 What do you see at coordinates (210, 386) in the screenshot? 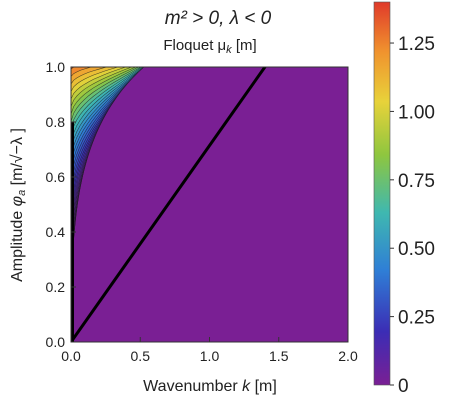
I see `x-axis-label: Wavenumber k [m]` at bounding box center [210, 386].